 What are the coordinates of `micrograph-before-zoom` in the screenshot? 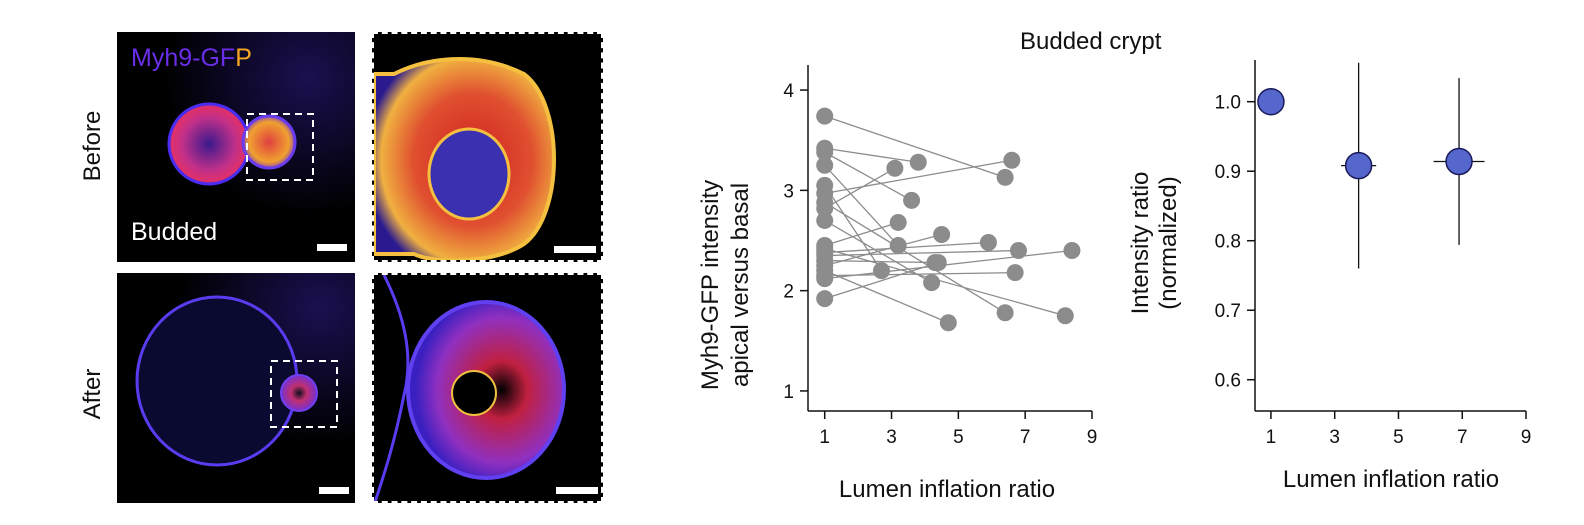 It's located at (487, 147).